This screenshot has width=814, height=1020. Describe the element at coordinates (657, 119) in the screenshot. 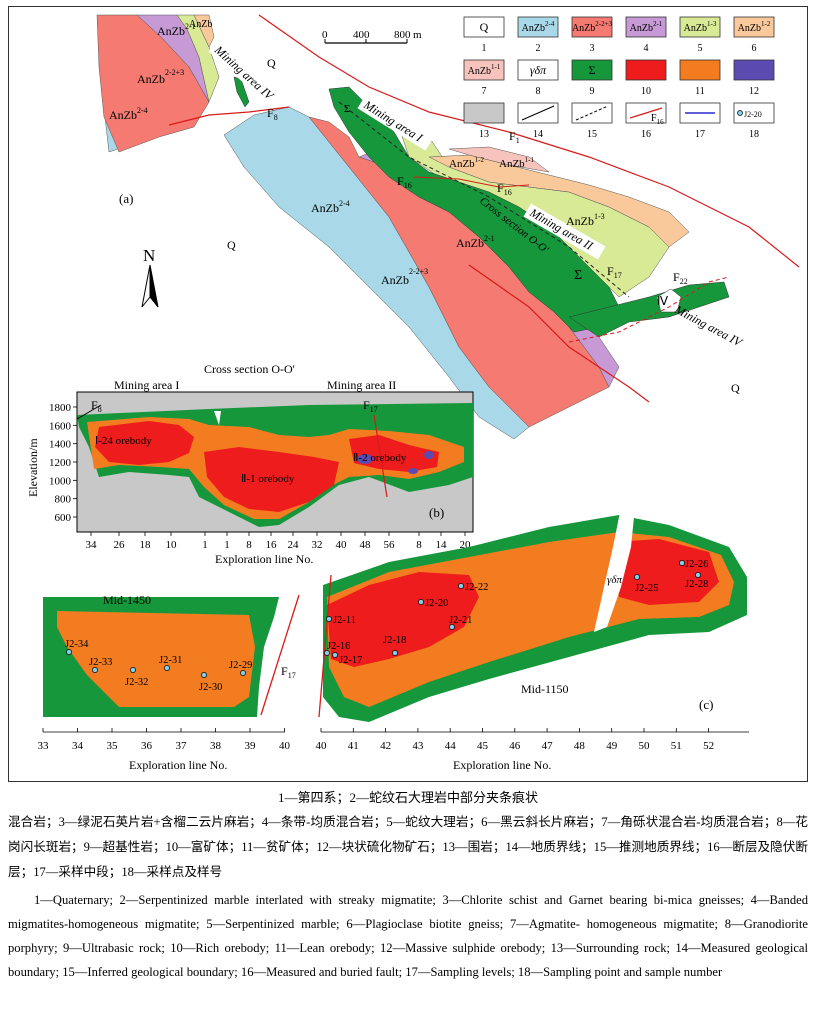

I see `legend-symbol-16: F16` at that location.